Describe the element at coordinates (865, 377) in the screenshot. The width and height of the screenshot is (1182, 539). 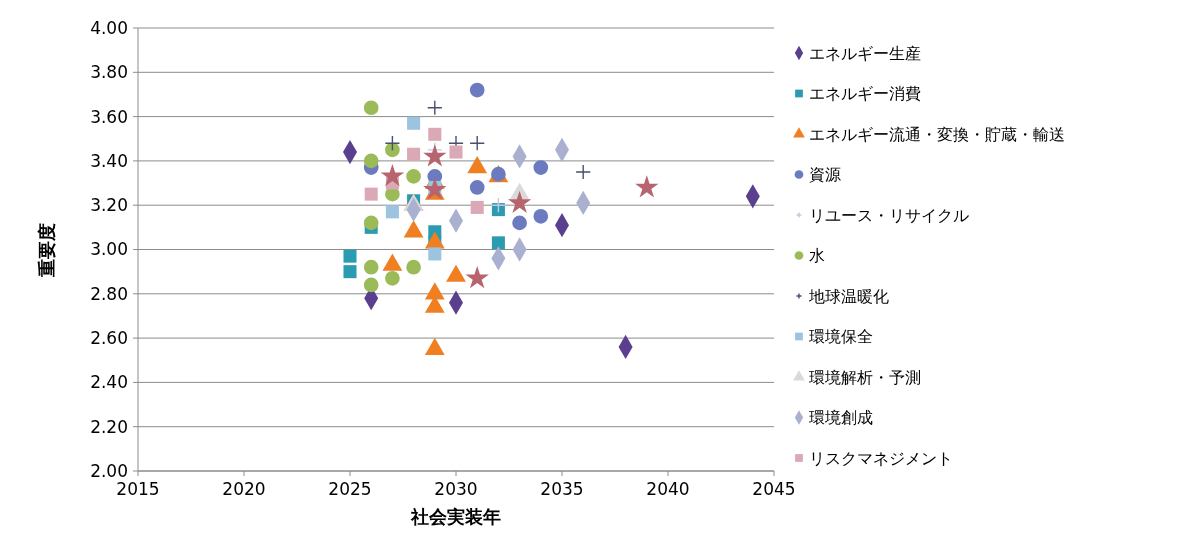
I see `legend-label: 環境解析・予測` at that location.